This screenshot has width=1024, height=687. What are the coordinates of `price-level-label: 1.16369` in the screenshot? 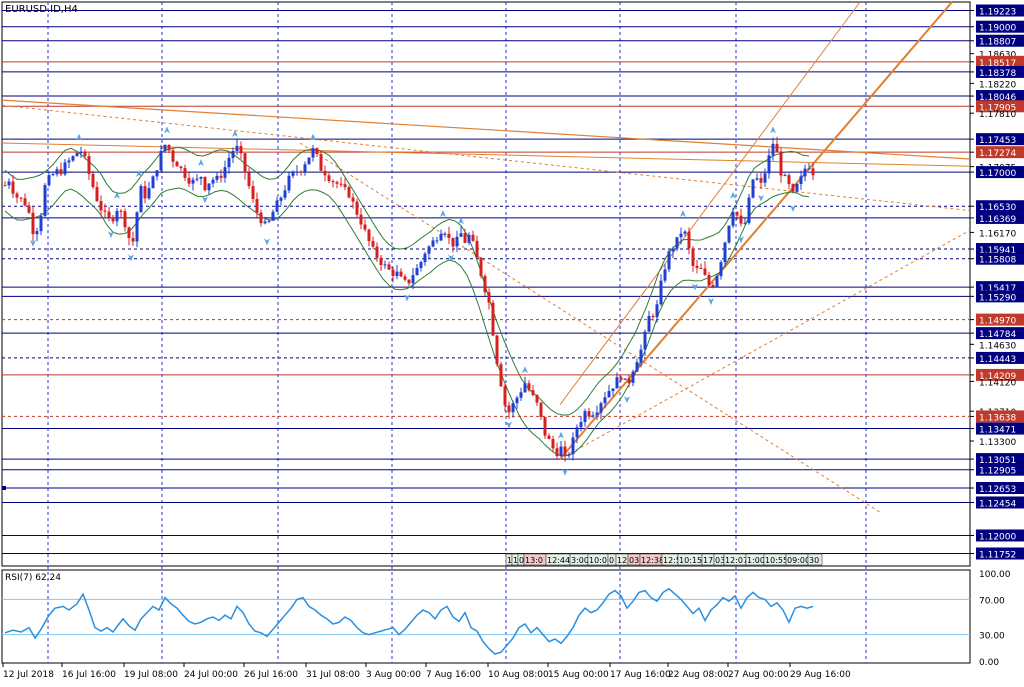 It's located at (997, 220).